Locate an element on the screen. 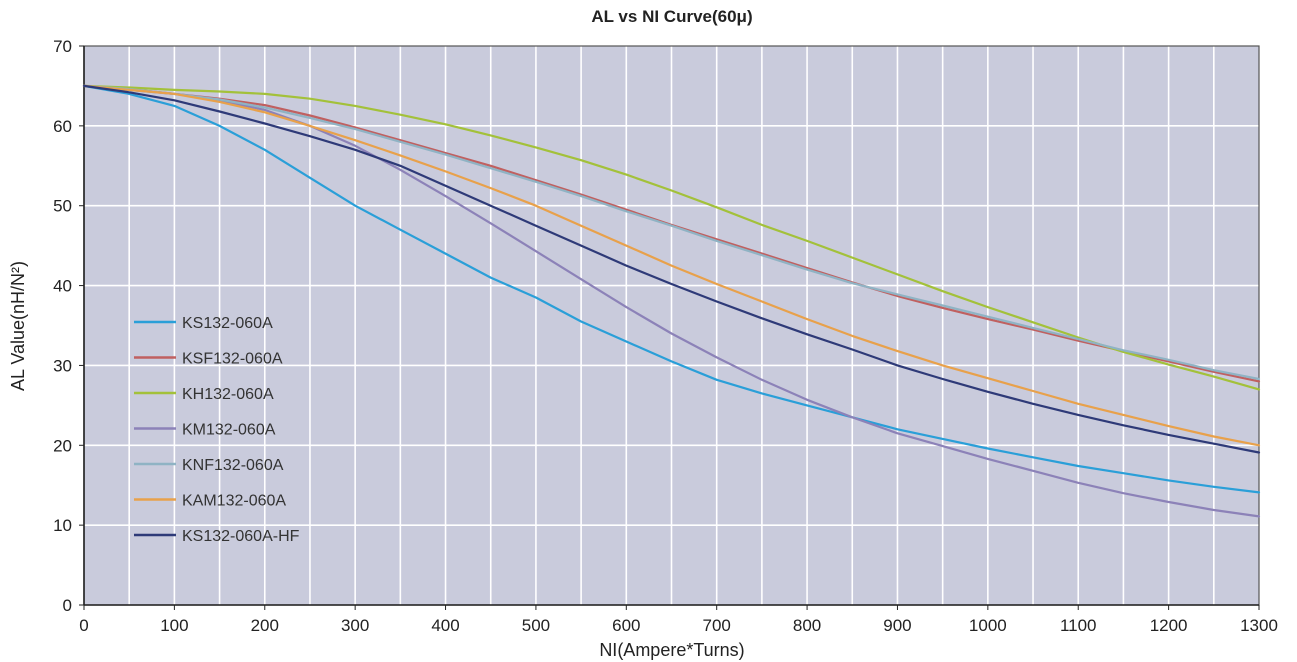 This screenshot has width=1297, height=662. x-tick-label: 600 is located at coordinates (626, 625).